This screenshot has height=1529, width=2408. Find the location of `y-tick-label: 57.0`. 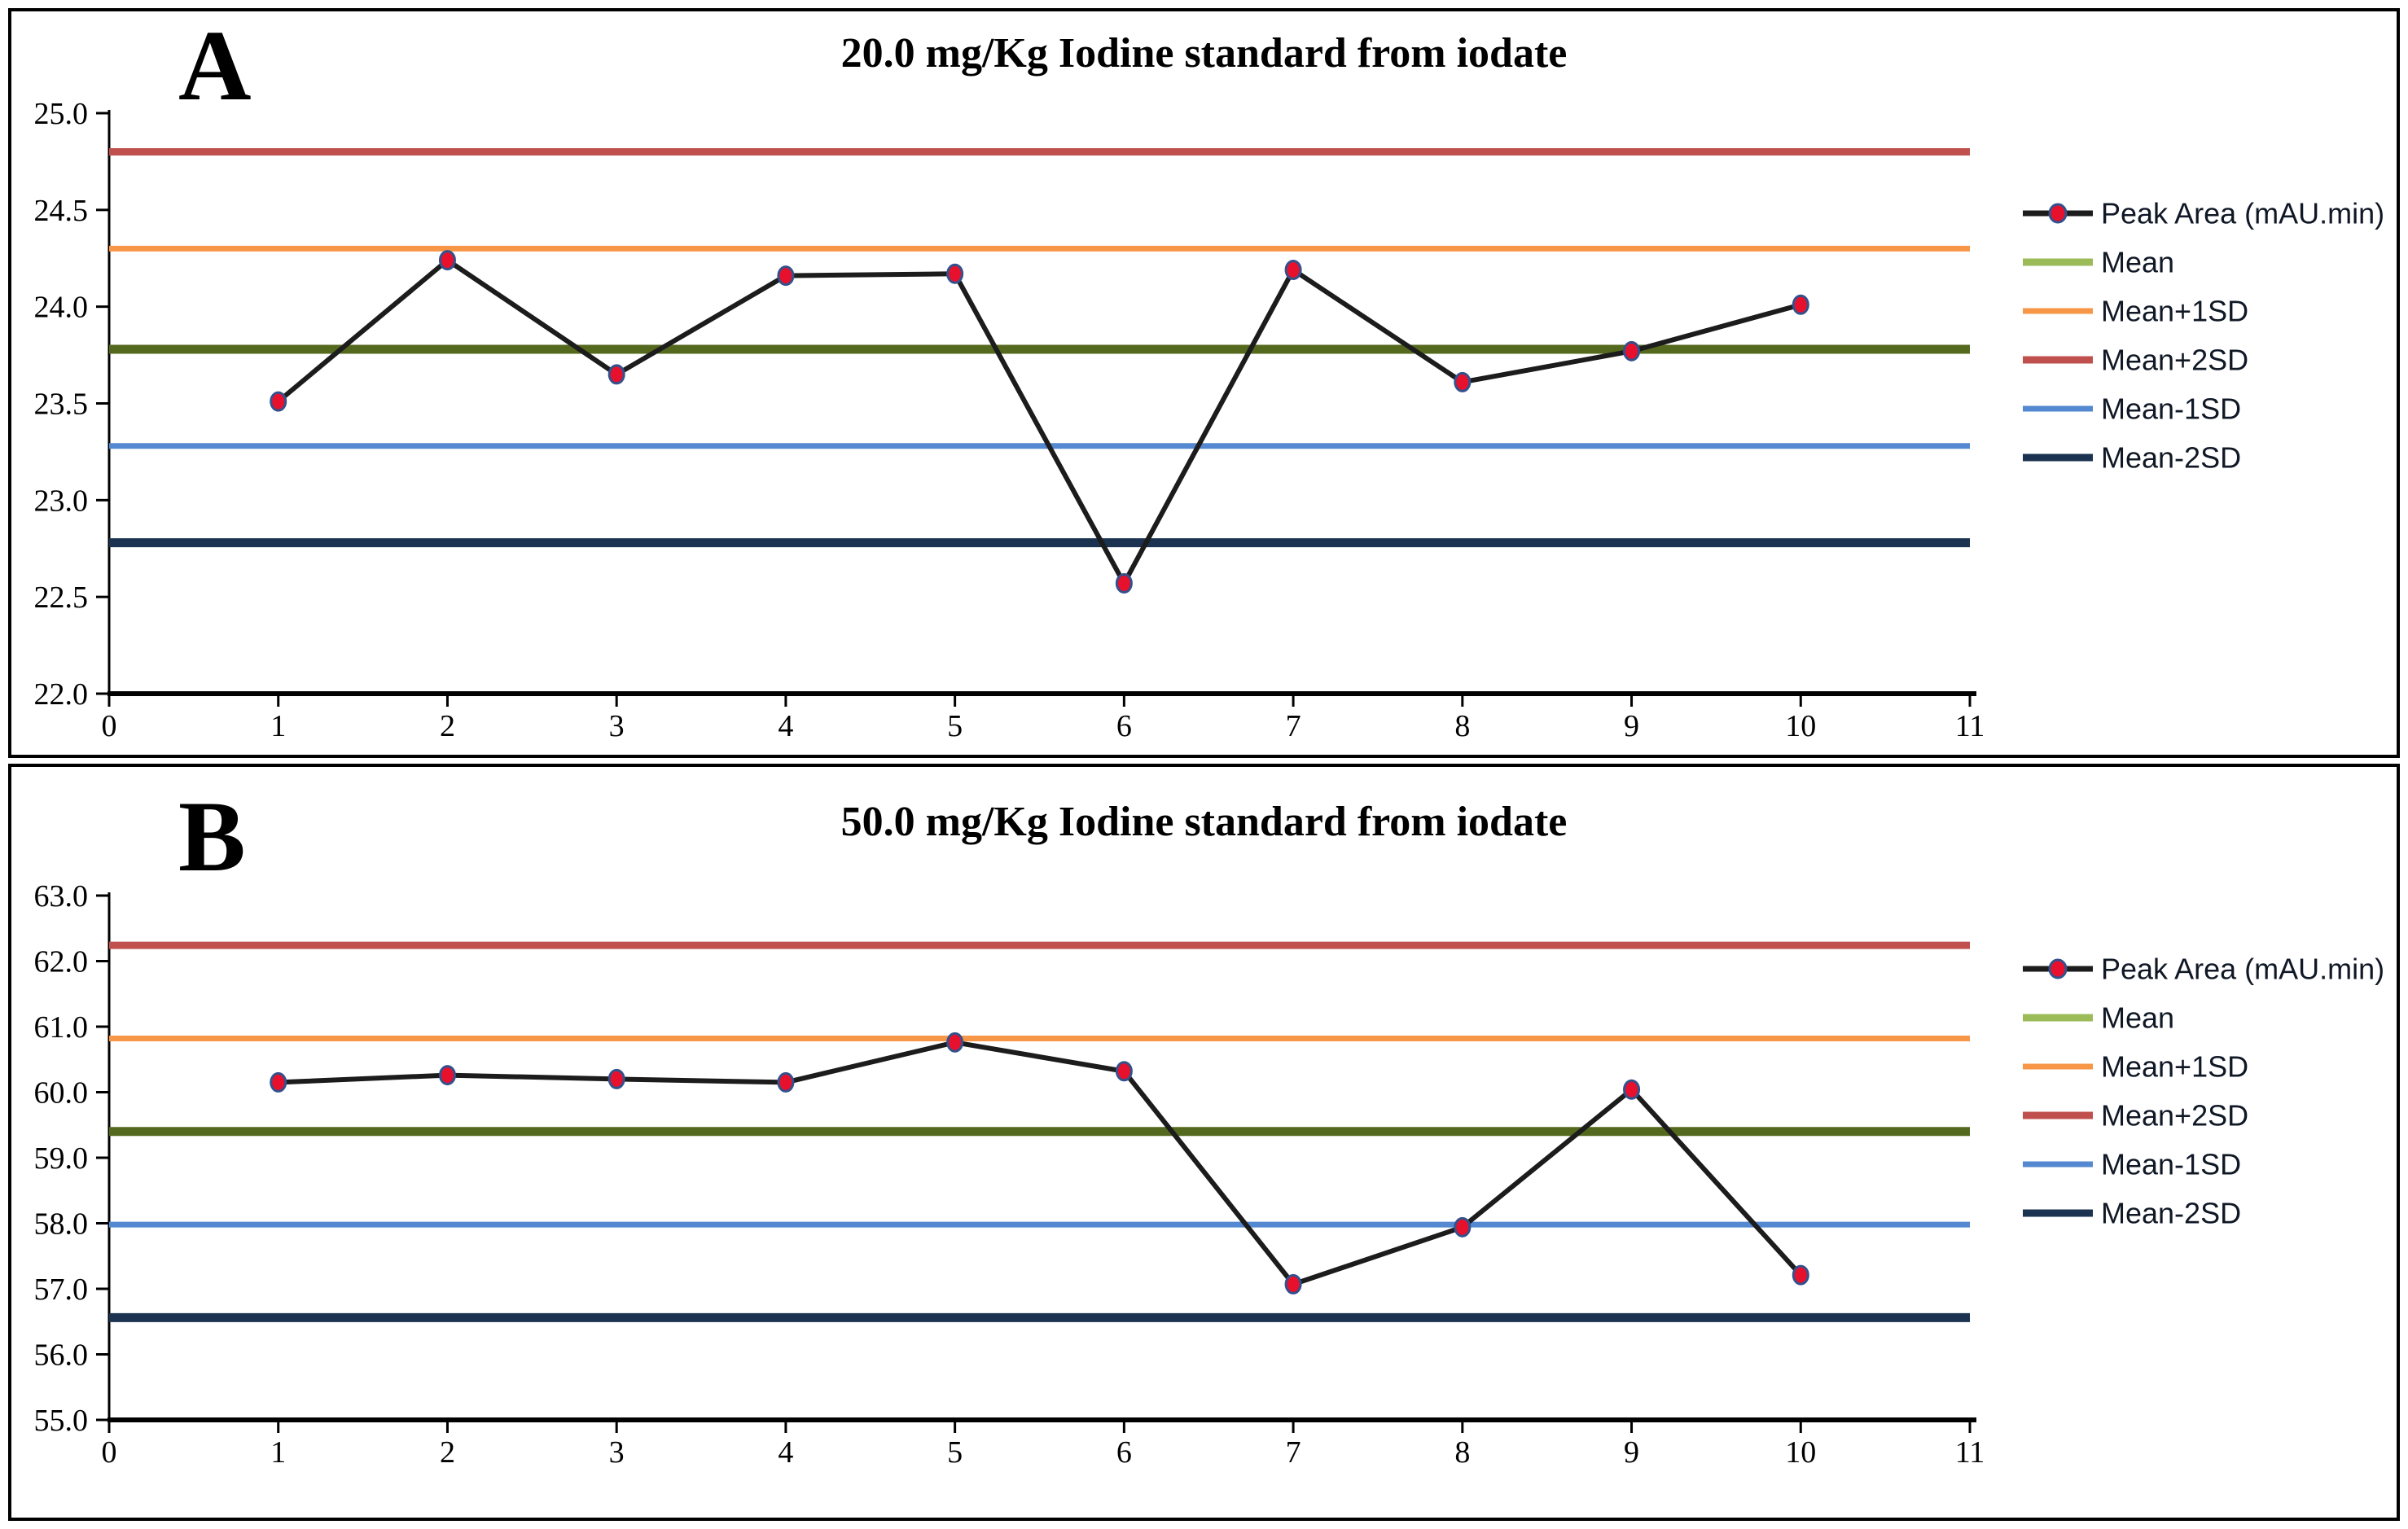

y-tick-label: 57.0 is located at coordinates (61, 1290).